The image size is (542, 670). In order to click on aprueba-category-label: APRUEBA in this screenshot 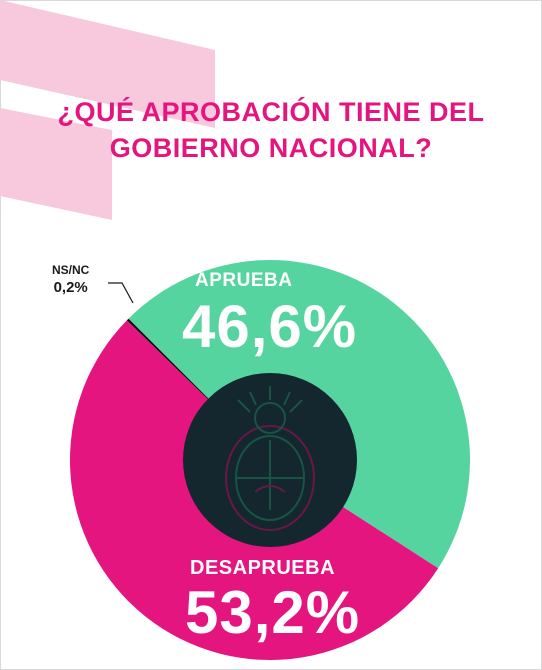, I will do `click(244, 280)`.